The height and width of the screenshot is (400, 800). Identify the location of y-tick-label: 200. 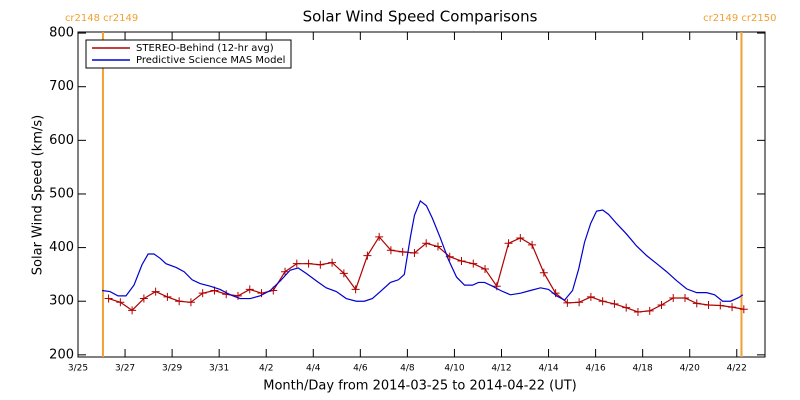
(61, 354).